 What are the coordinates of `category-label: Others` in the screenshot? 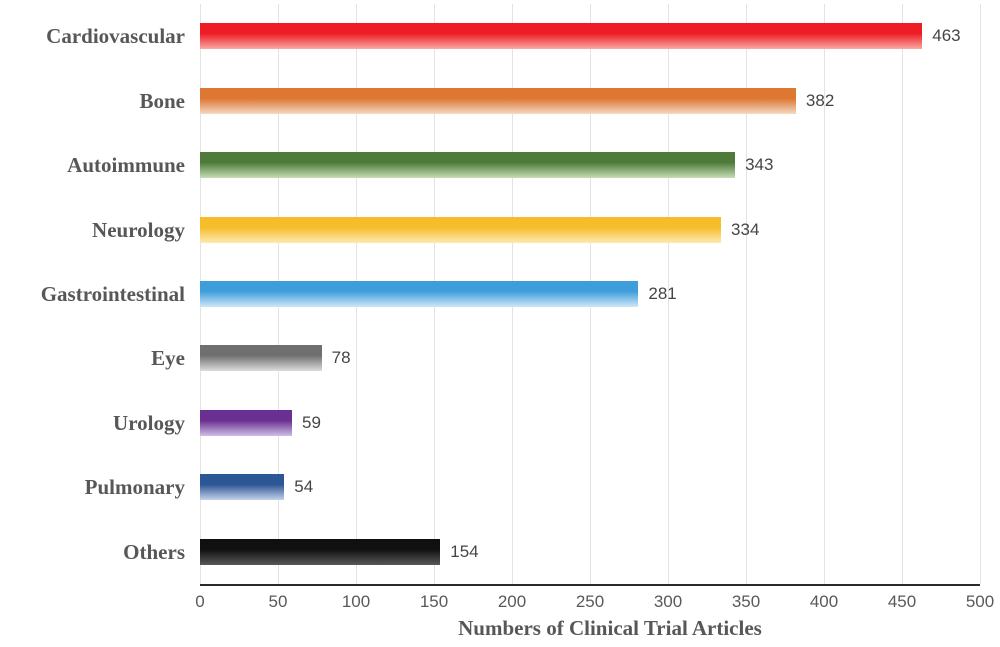 It's located at (154, 551).